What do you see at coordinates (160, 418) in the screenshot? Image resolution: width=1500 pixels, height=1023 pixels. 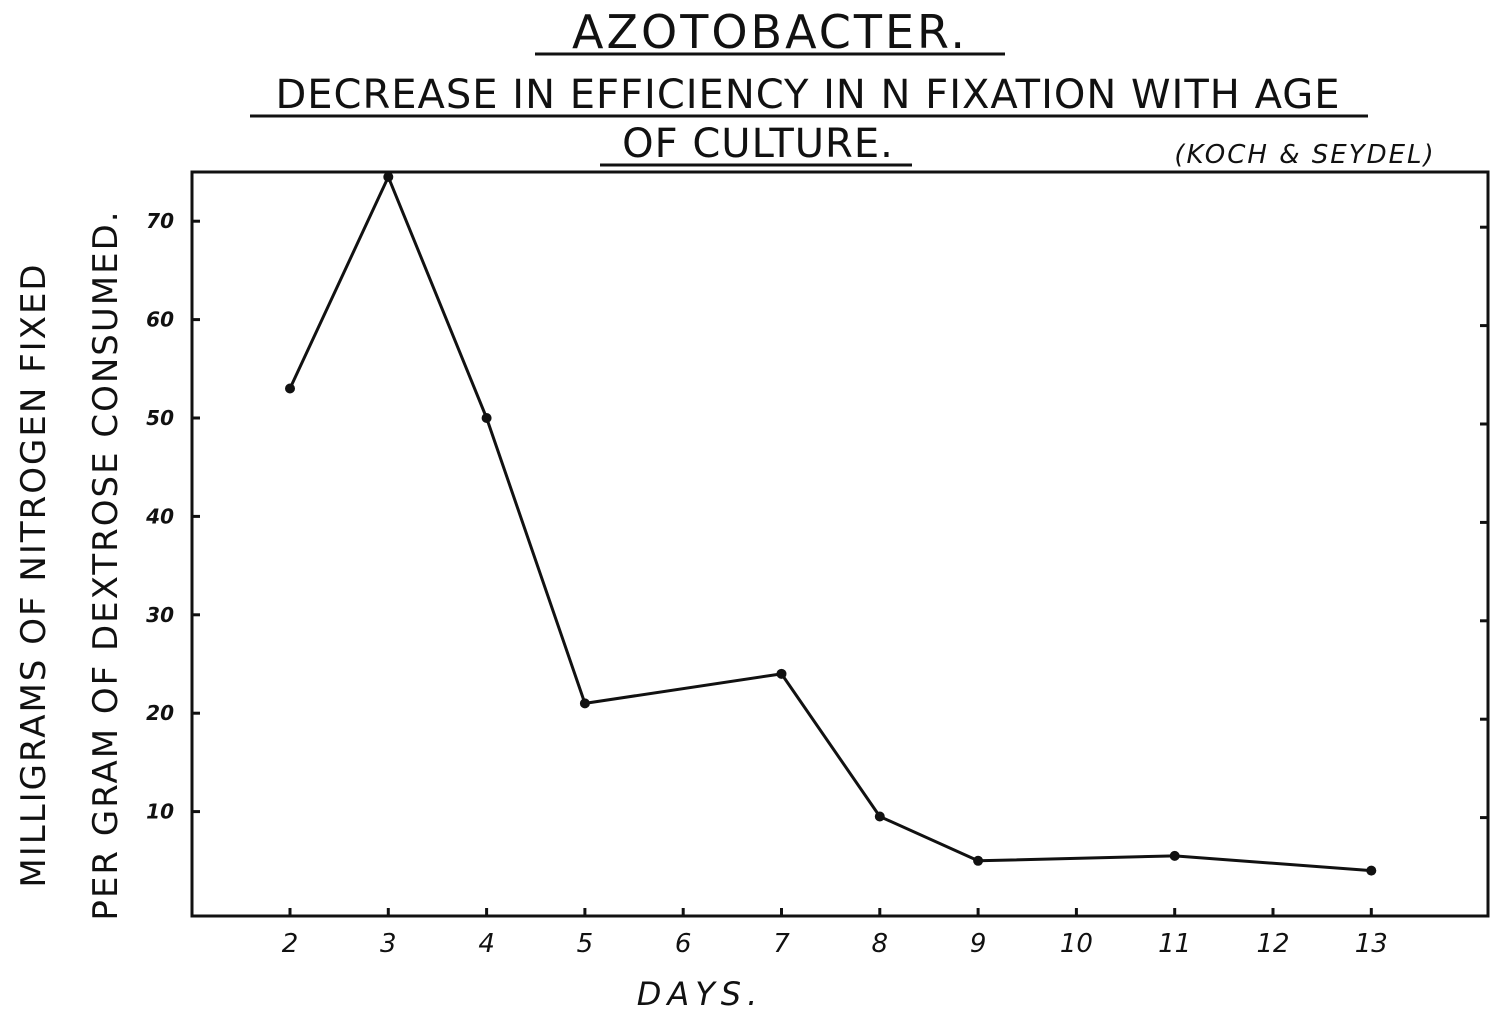 I see `y-tick-label: 50` at bounding box center [160, 418].